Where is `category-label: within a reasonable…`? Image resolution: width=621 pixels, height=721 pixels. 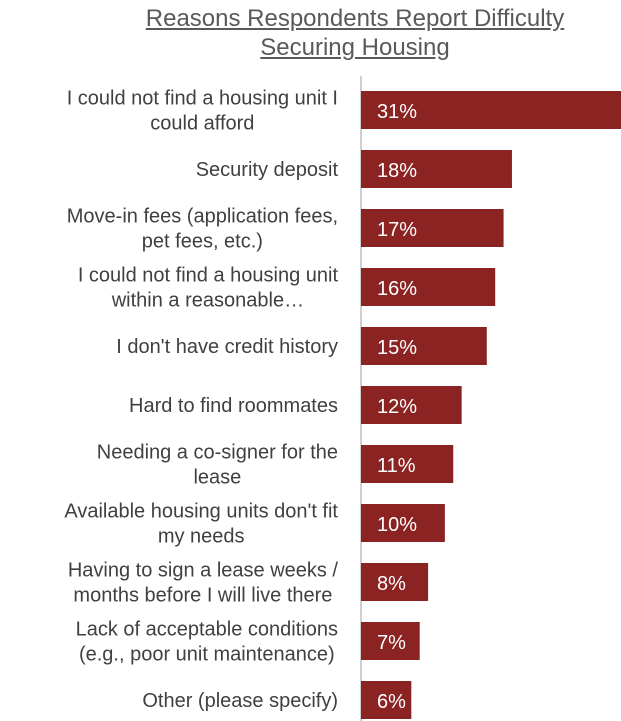 category-label: within a reasonable… is located at coordinates (207, 301).